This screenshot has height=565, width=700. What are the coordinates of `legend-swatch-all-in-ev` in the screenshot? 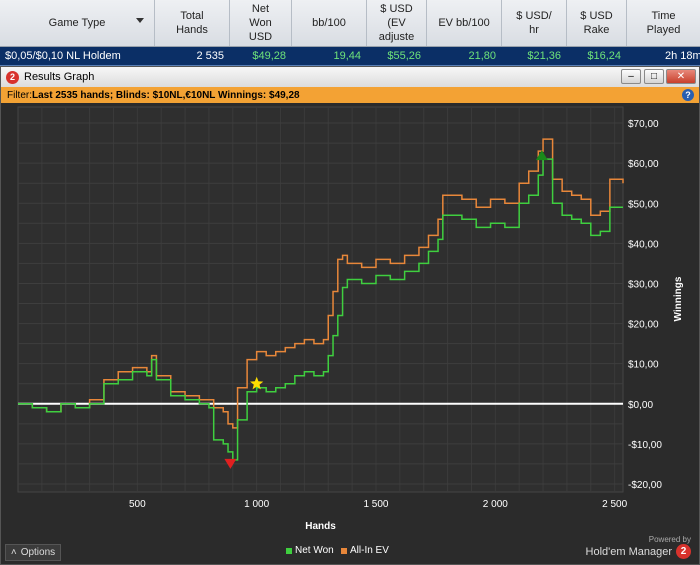 It's located at (344, 550).